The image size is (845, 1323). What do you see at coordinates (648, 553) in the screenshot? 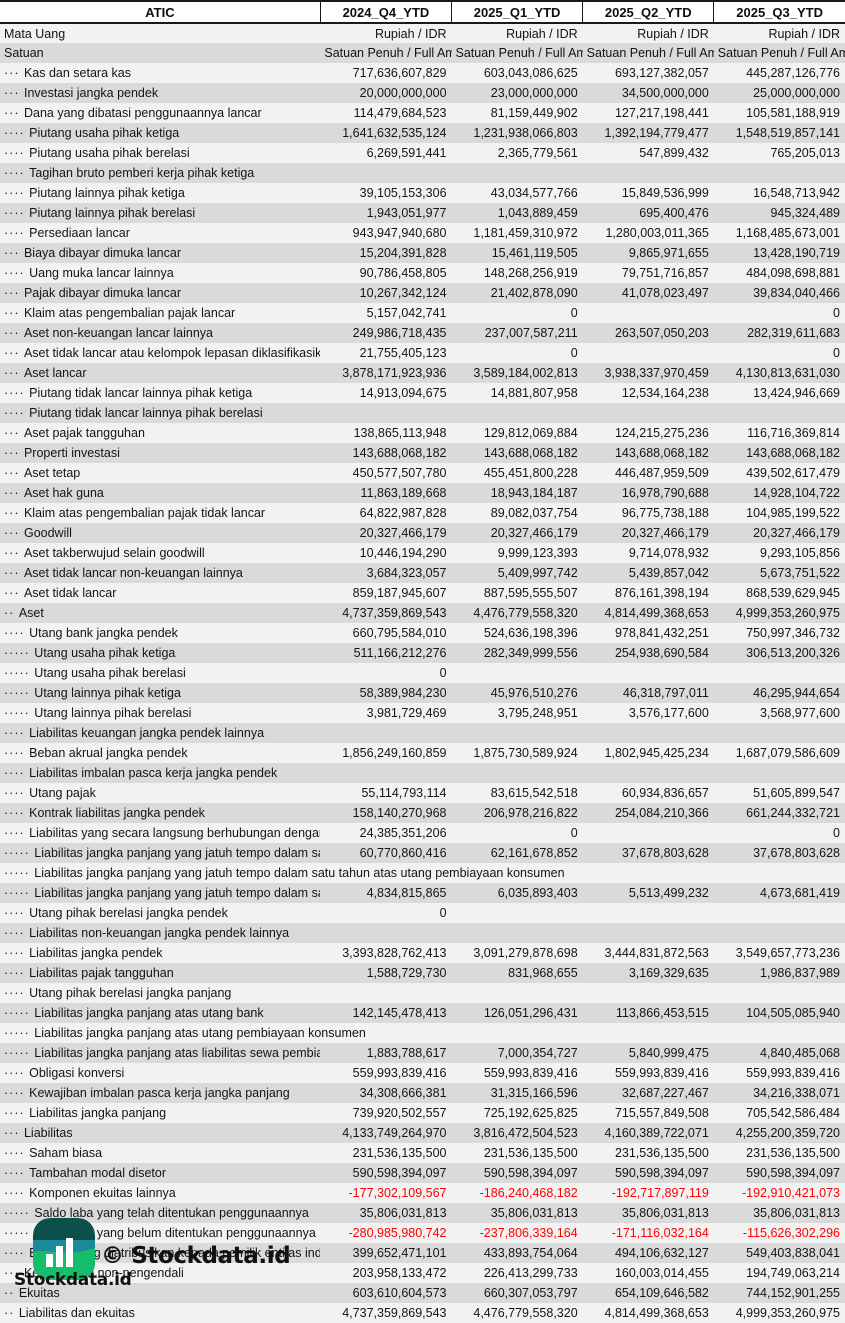
I see `row-value: 9,714,078,932` at bounding box center [648, 553].